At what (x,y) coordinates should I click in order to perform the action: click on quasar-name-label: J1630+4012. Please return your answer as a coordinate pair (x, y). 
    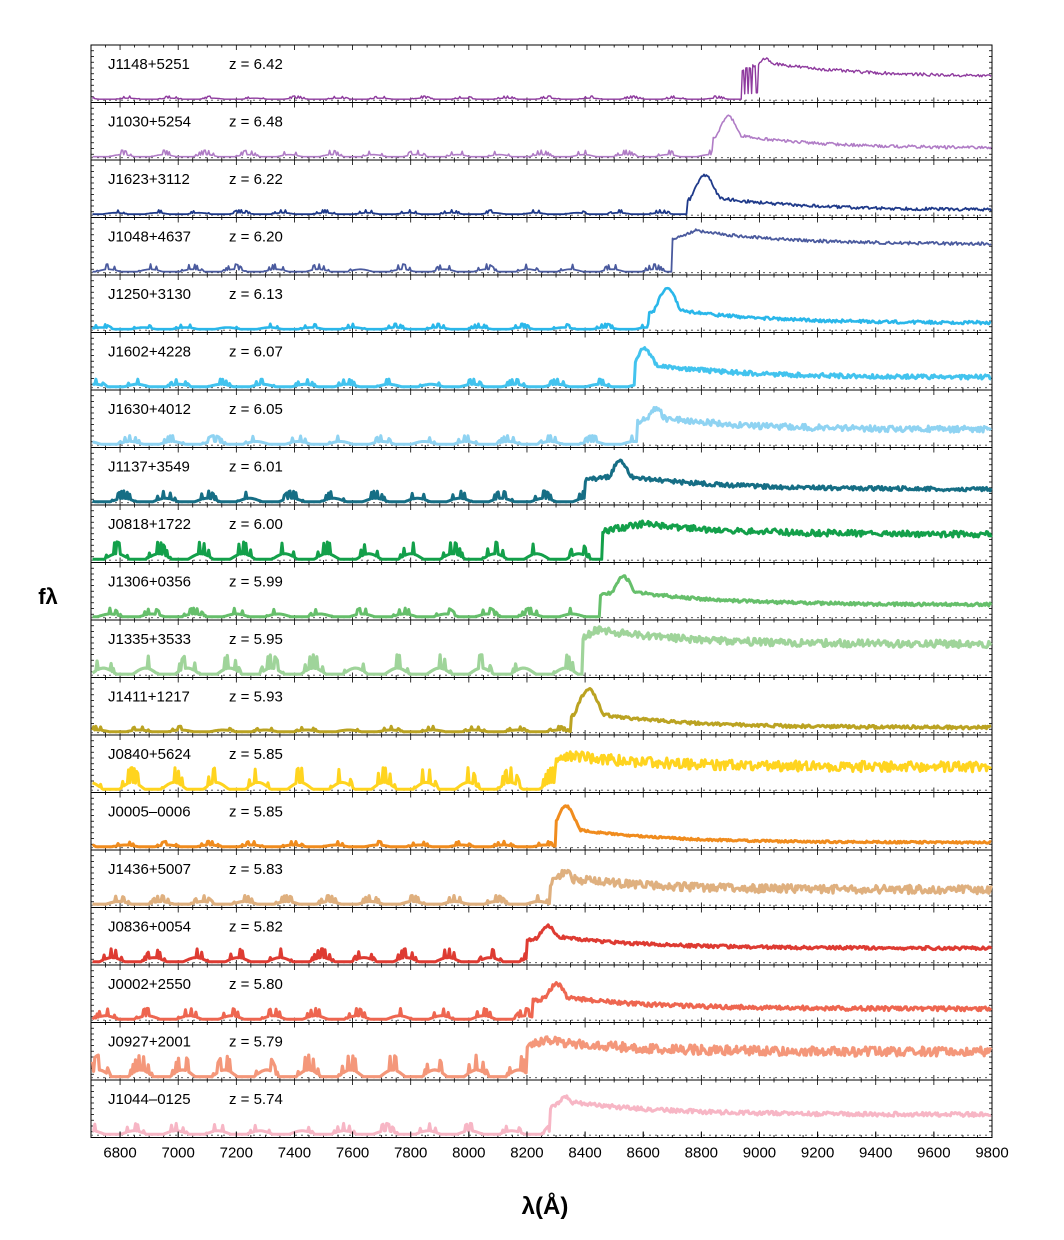
    Looking at the image, I should click on (149, 409).